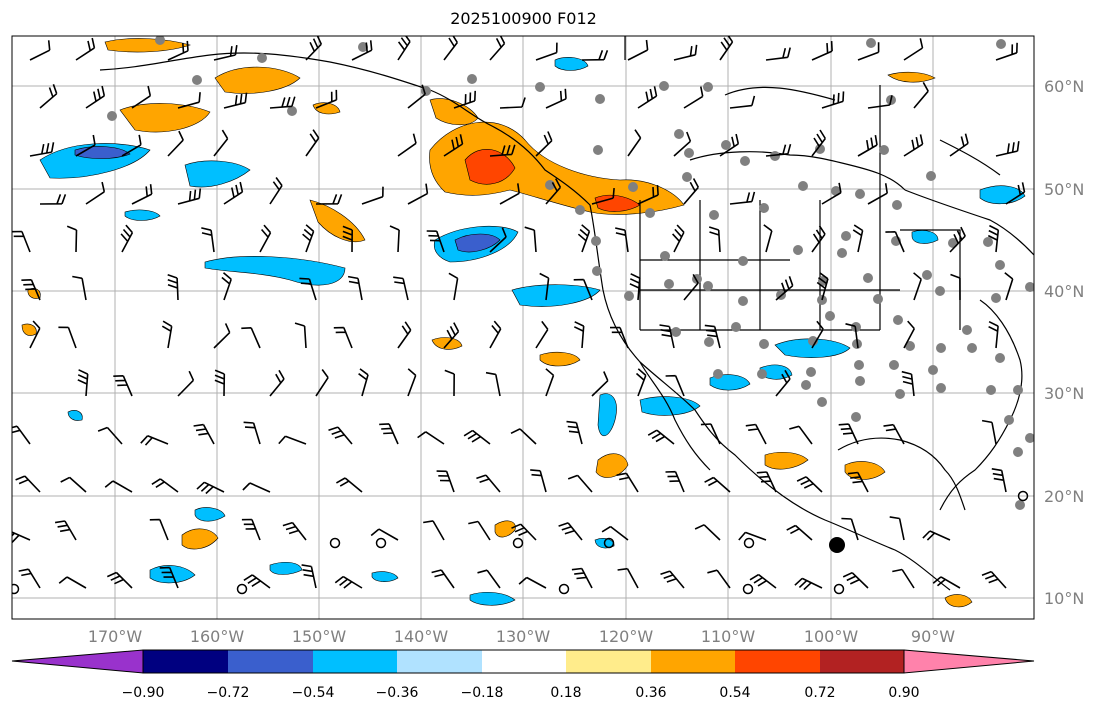 The height and width of the screenshot is (712, 1105). Describe the element at coordinates (520, 542) in the screenshot. I see `calm-wind-circles` at that location.